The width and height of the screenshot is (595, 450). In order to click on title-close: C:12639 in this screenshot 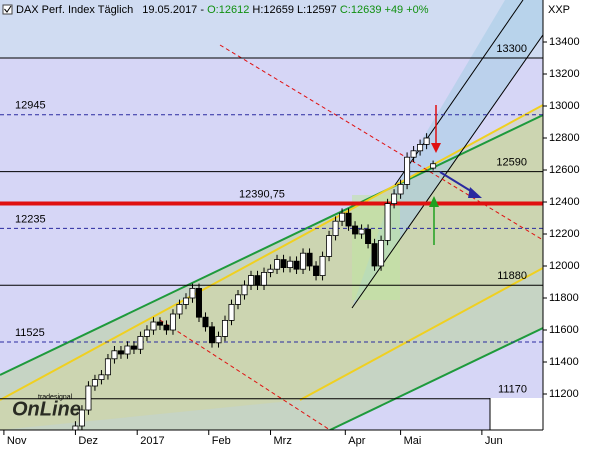, I will do `click(361, 10)`.